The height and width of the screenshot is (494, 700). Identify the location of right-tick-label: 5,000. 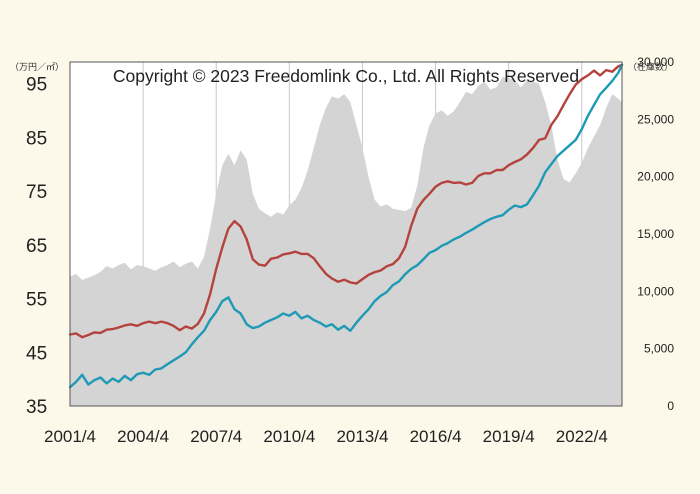
(659, 349).